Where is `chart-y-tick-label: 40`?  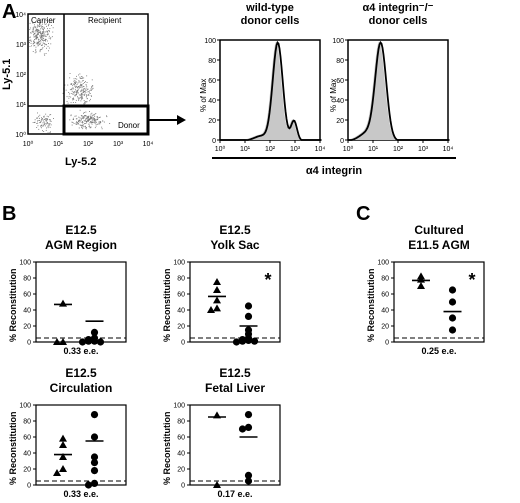 chart-y-tick-label: 40 is located at coordinates (27, 311).